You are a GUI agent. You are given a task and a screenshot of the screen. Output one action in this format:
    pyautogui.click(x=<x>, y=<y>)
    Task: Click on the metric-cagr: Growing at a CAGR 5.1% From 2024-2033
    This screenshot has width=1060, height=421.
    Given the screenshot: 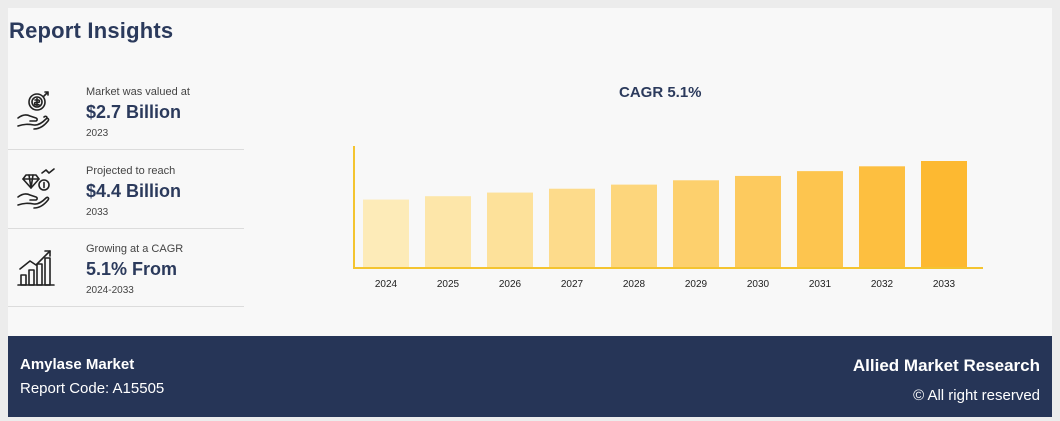 What is the action you would take?
    pyautogui.click(x=126, y=268)
    